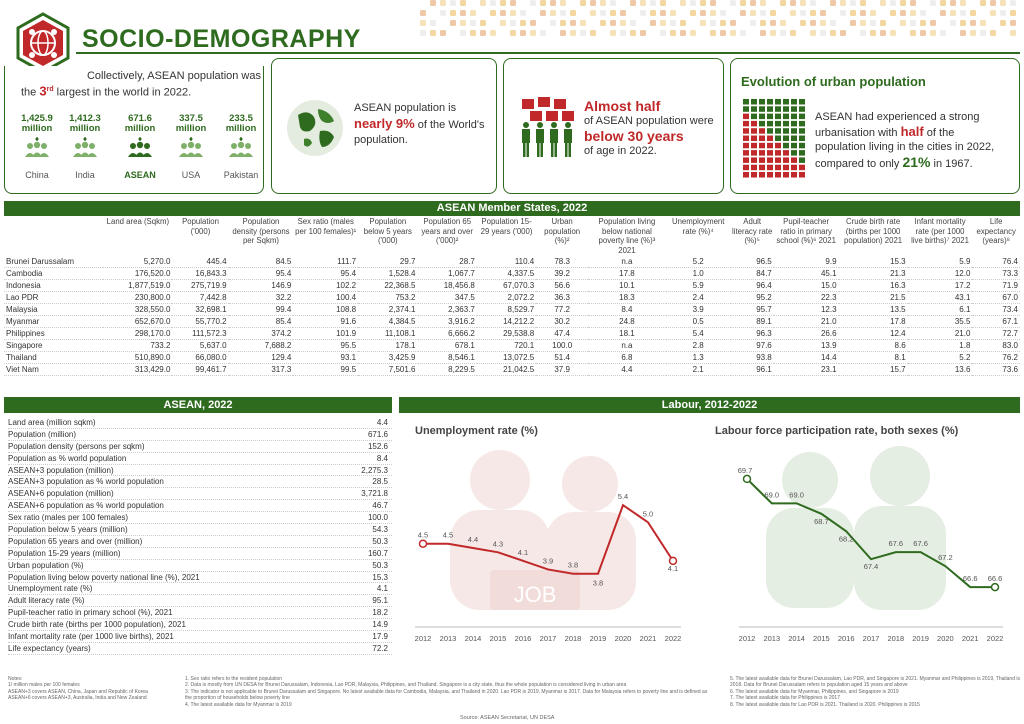 This screenshot has width=1024, height=724. Describe the element at coordinates (380, 637) in the screenshot. I see `list-value: 17.9` at that location.